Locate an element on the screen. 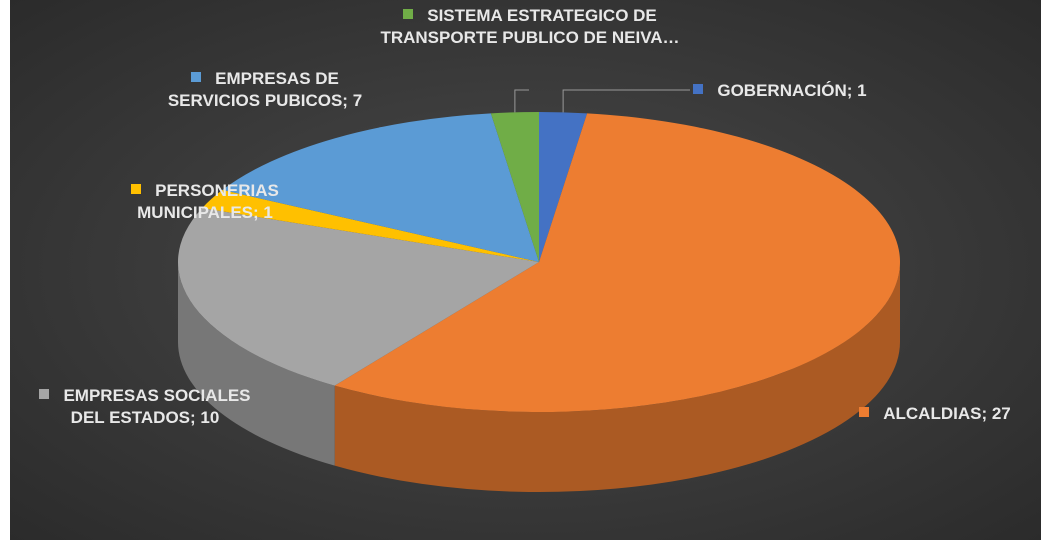  value-label: 27 is located at coordinates (1001, 413).